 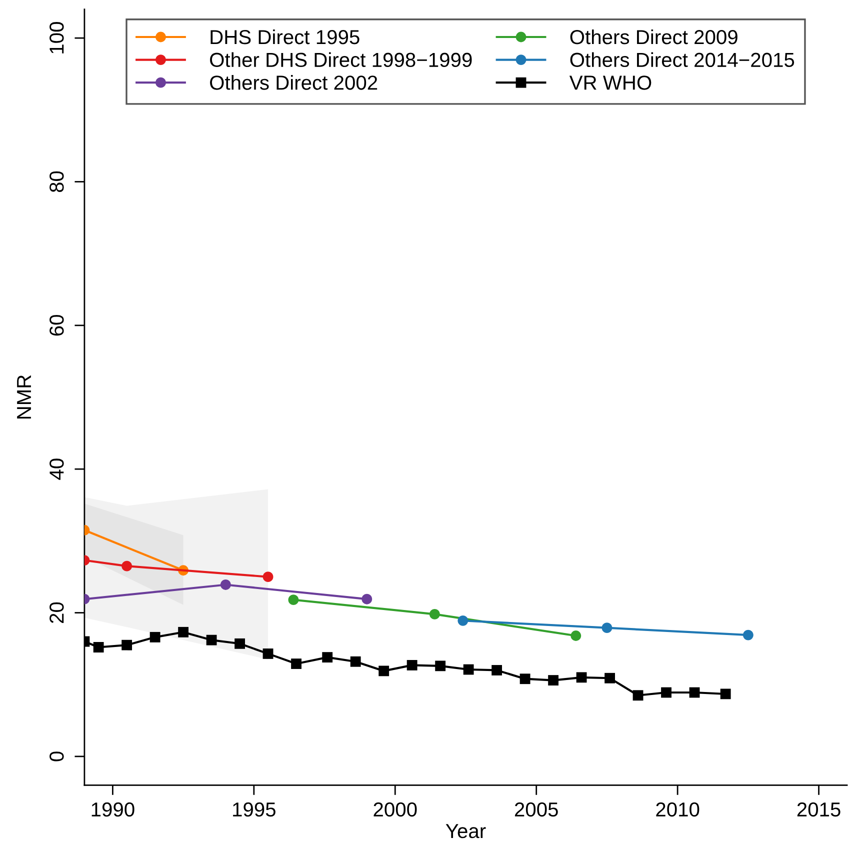 What do you see at coordinates (57, 469) in the screenshot?
I see `y-tick-label: 40` at bounding box center [57, 469].